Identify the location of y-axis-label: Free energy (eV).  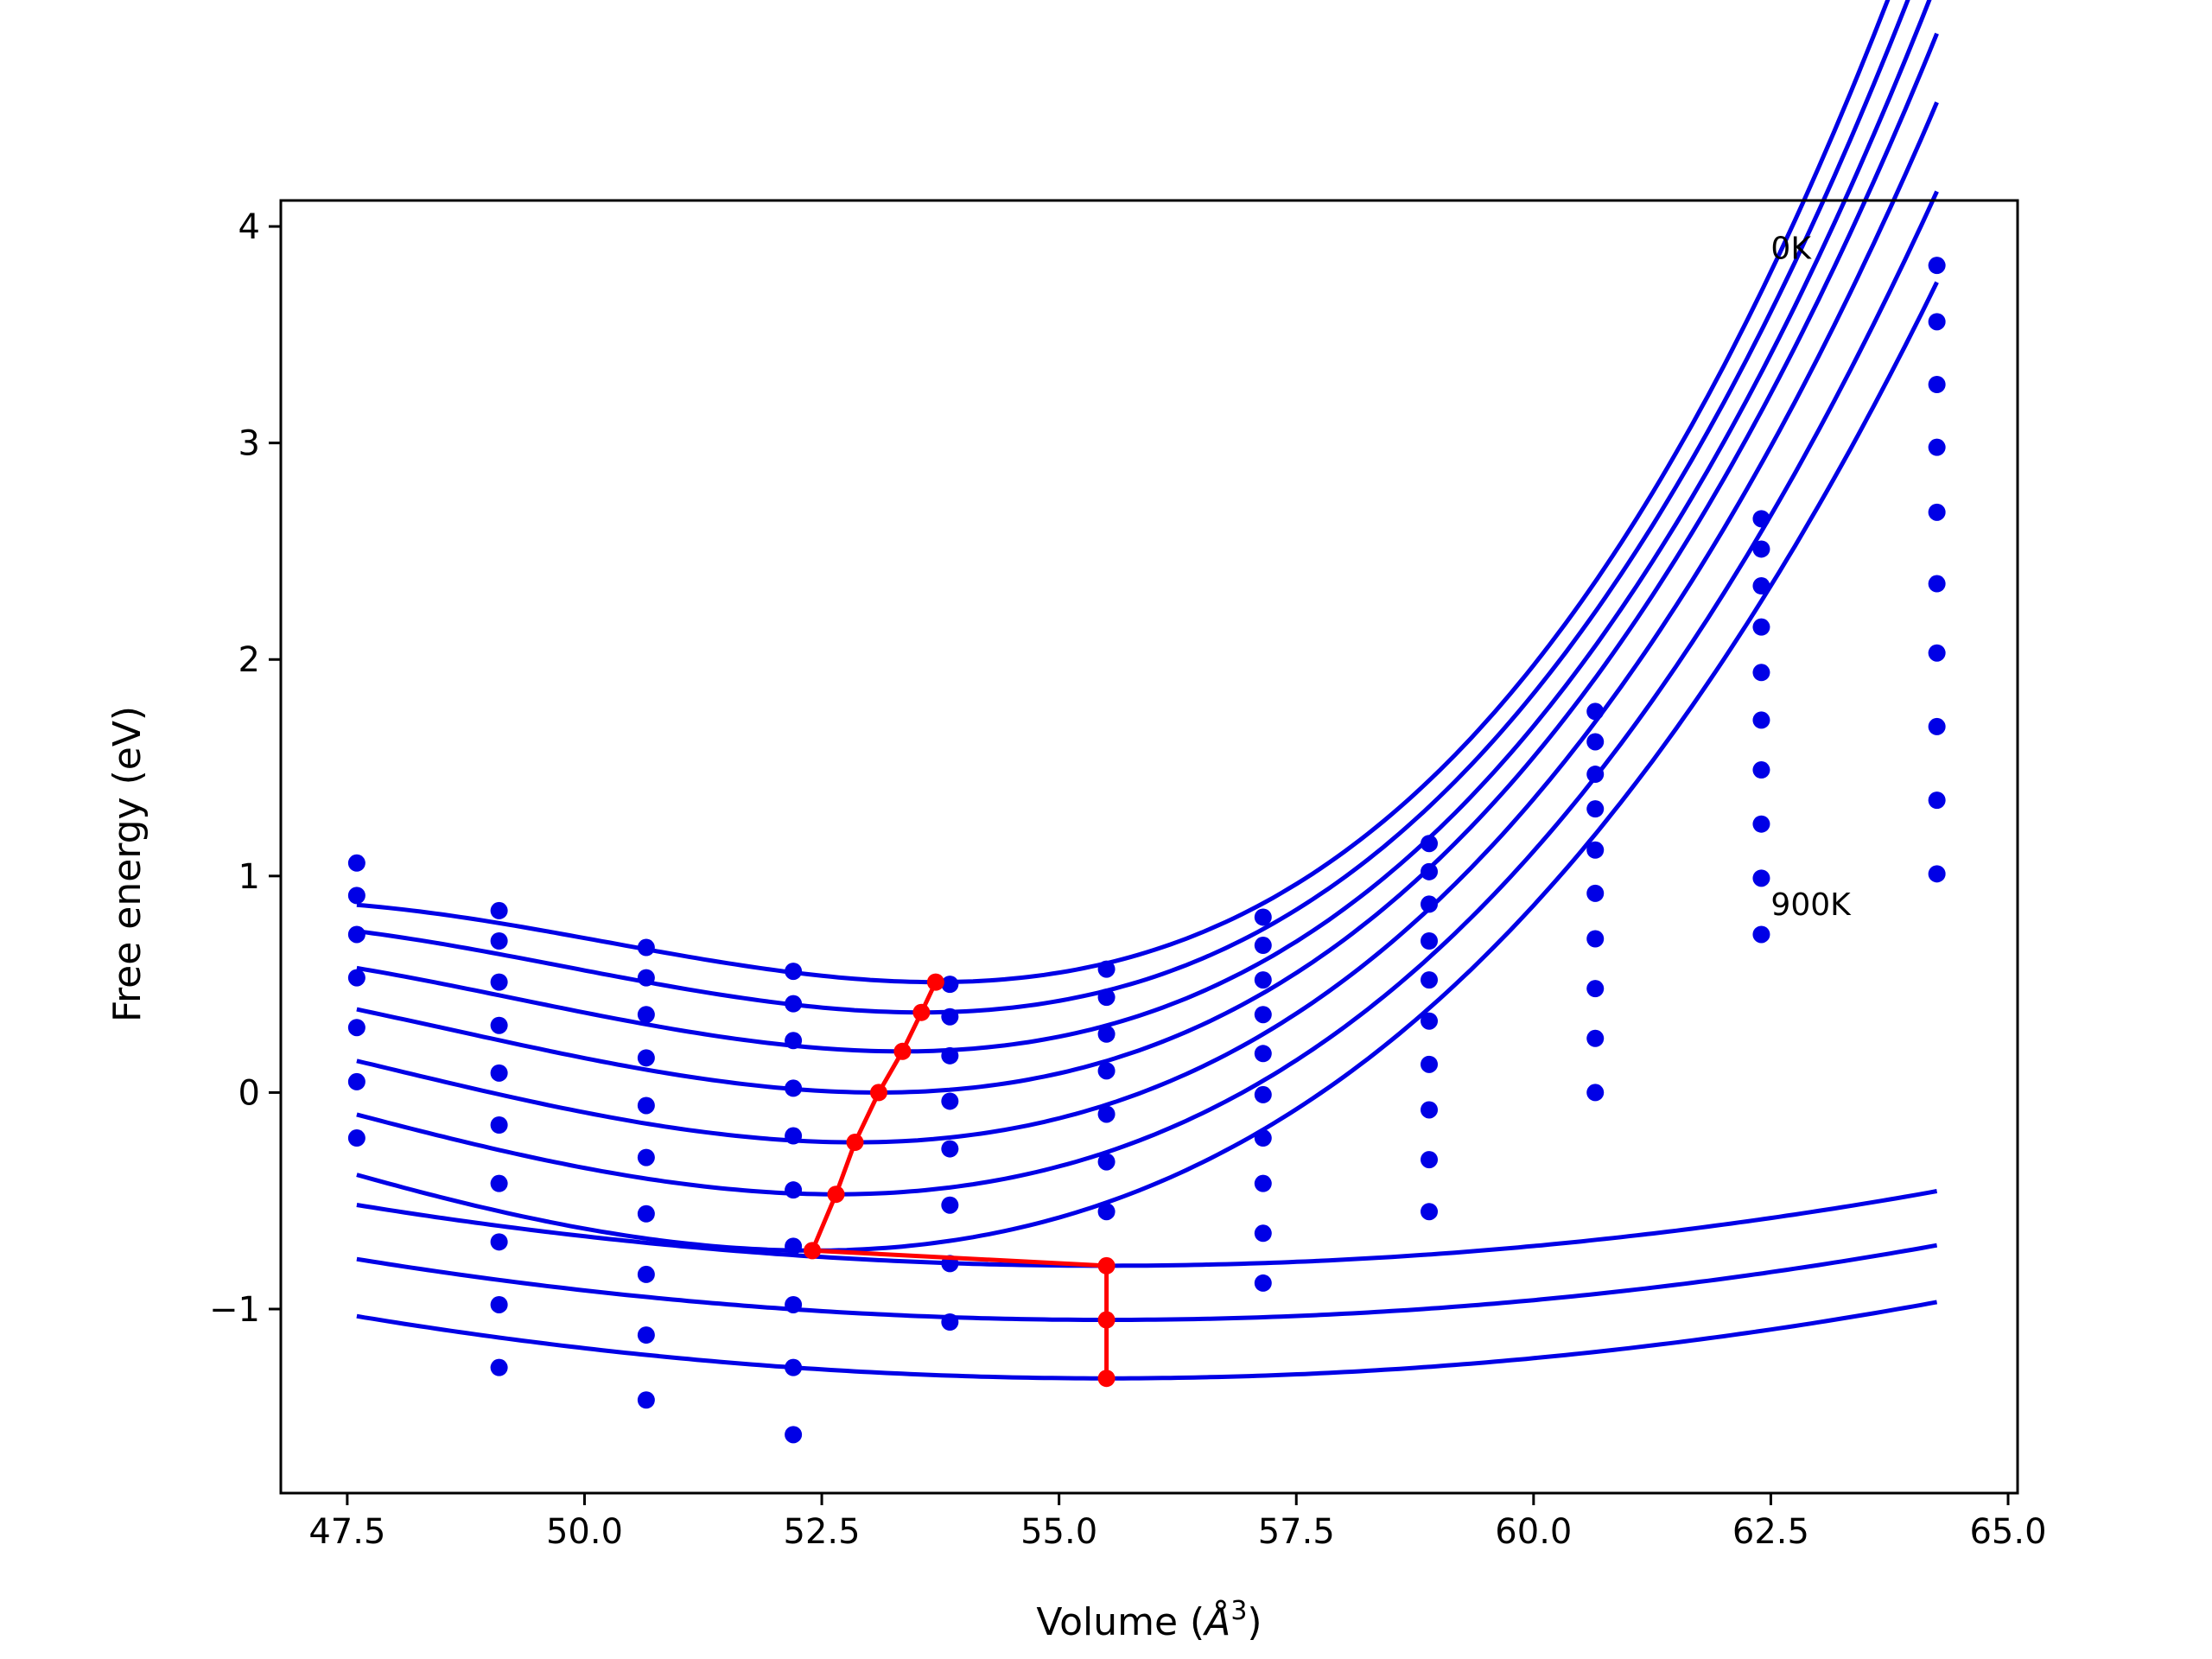
(127, 864).